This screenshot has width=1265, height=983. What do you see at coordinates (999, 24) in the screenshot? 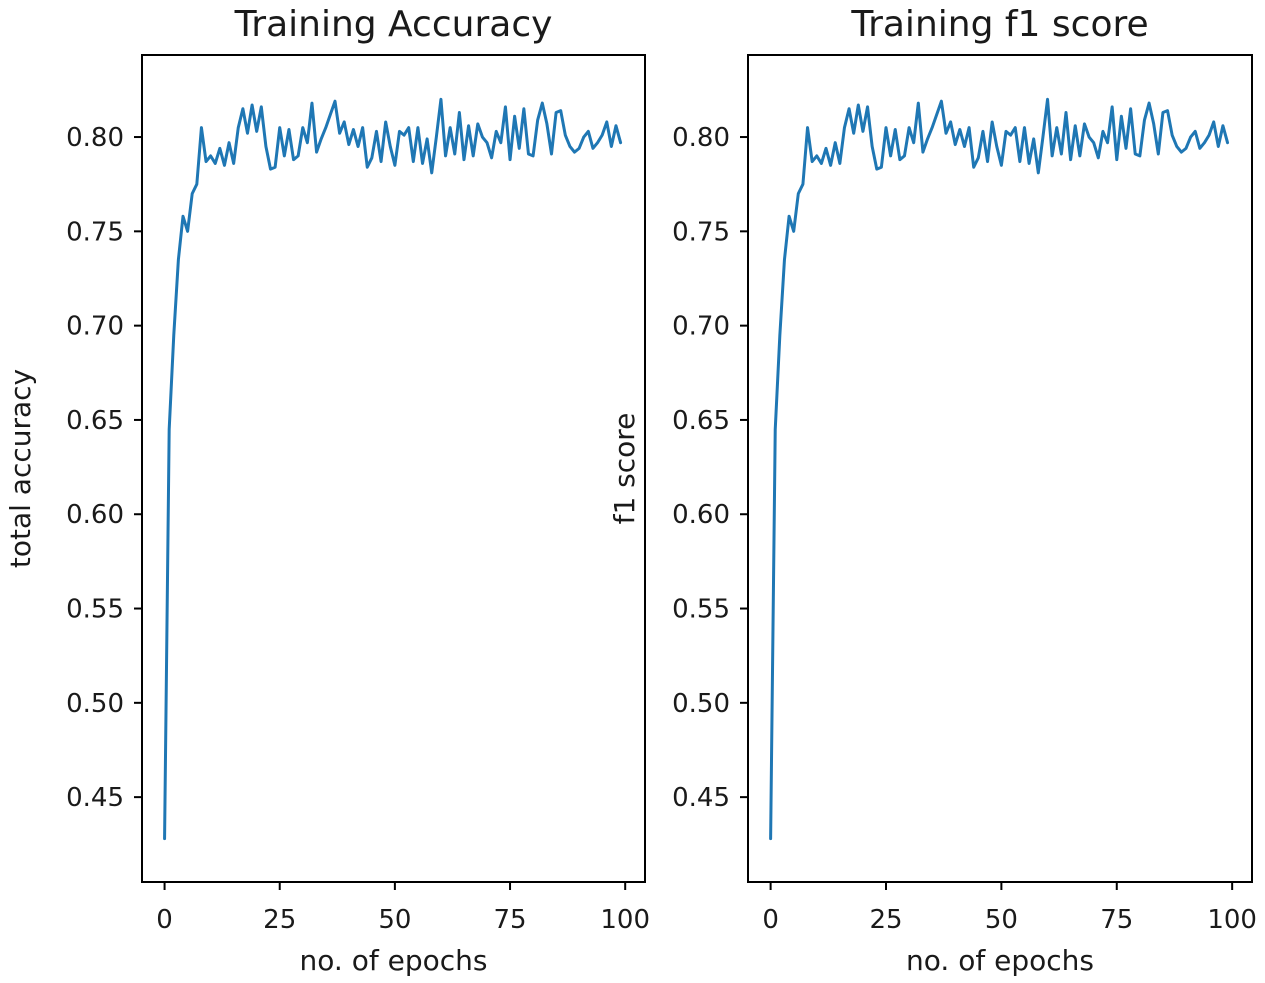
I see `chart-title: Training f1 score` at bounding box center [999, 24].